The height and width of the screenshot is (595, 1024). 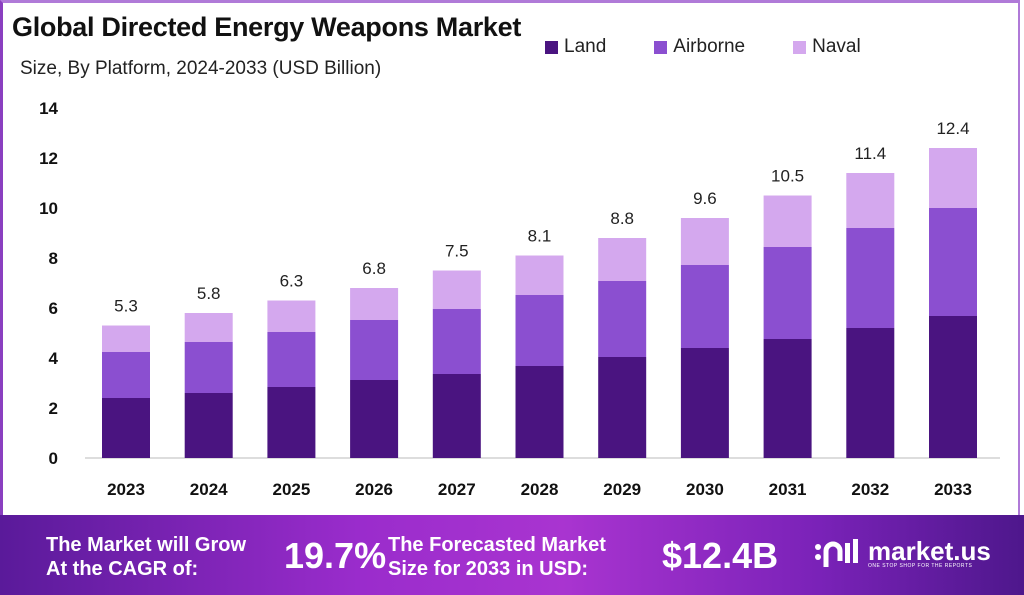 What do you see at coordinates (540, 236) in the screenshot?
I see `data-label-total: 8.1` at bounding box center [540, 236].